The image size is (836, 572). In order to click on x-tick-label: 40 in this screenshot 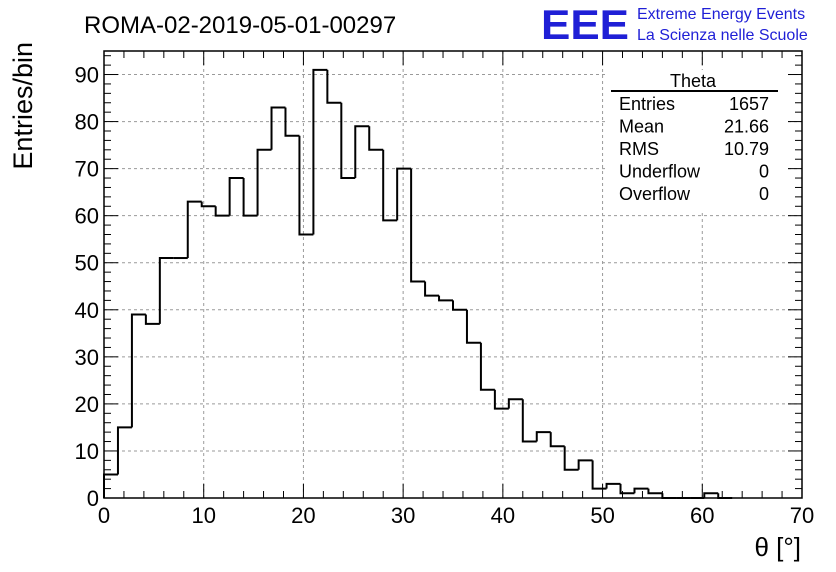, I will do `click(503, 515)`.